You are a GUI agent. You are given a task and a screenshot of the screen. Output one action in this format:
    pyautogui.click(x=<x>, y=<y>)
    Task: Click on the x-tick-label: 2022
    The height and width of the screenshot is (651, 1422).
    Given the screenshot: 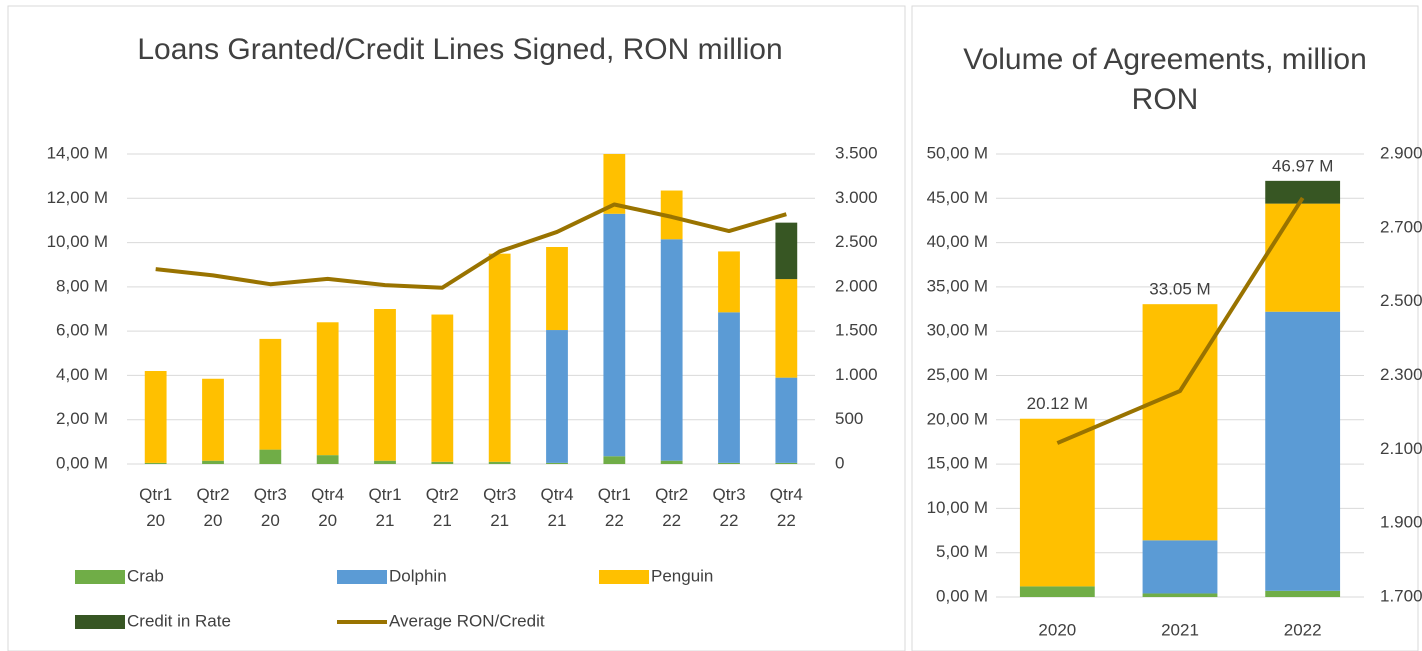 What is the action you would take?
    pyautogui.click(x=1303, y=629)
    